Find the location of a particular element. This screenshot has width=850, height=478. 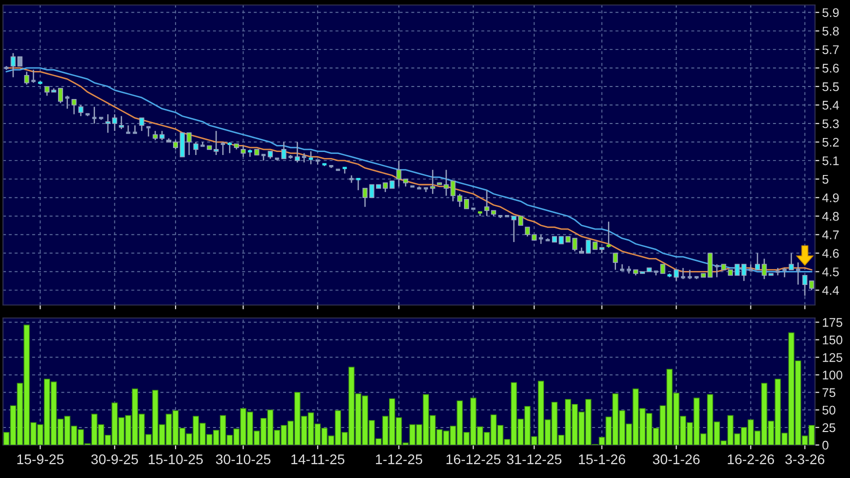

y-tick-label: 125 is located at coordinates (832, 357).